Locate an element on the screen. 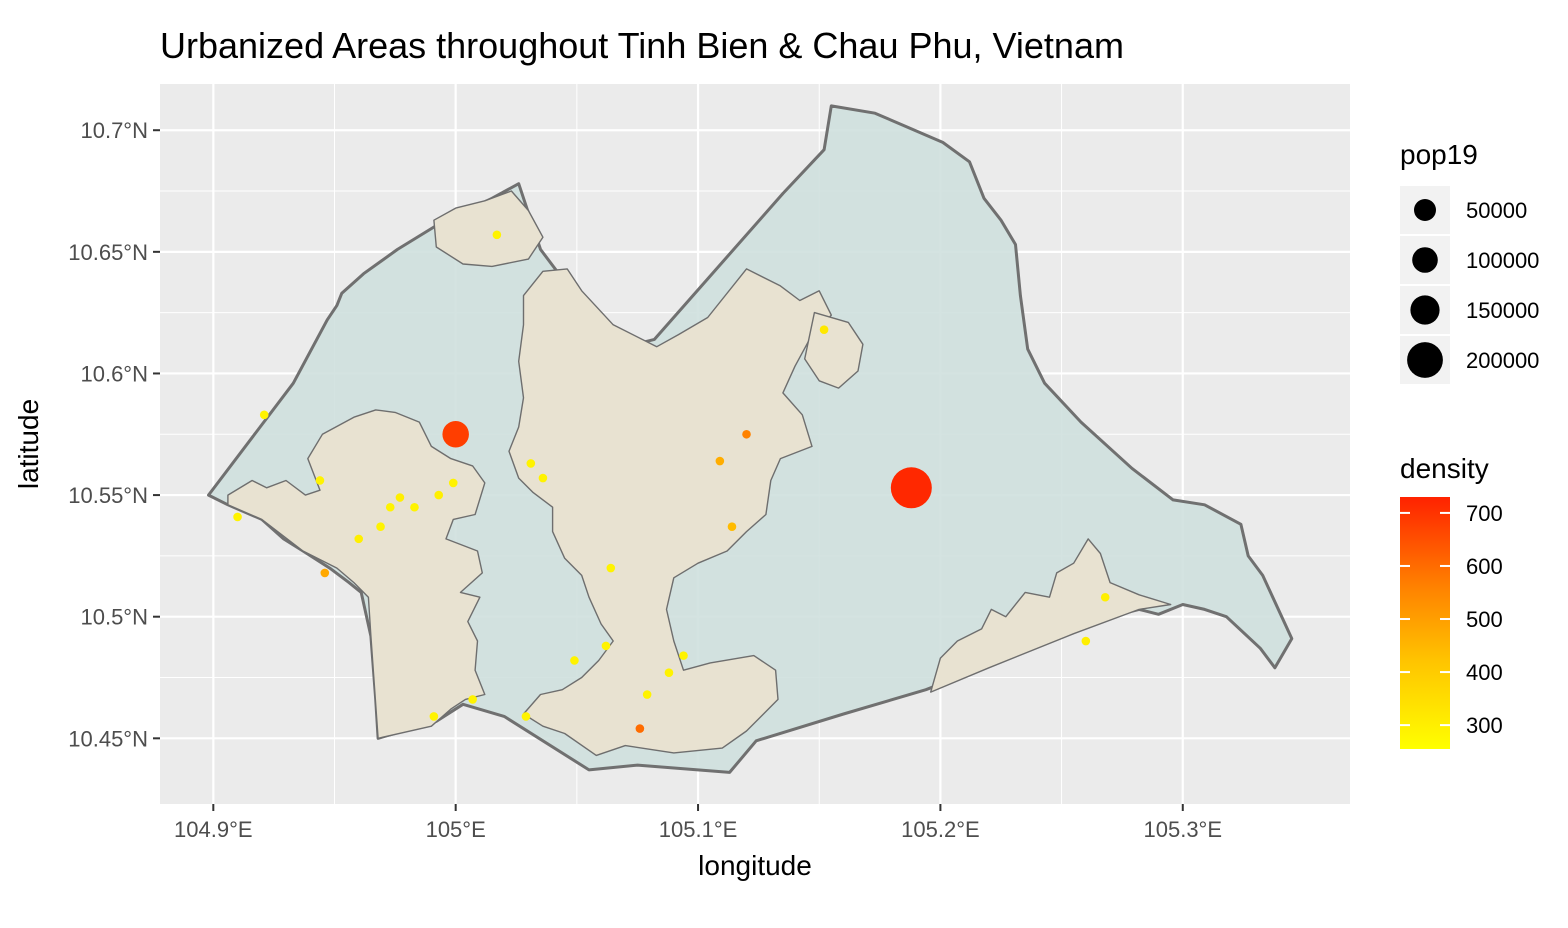 Image resolution: width=1568 pixels, height=928 pixels. colorbar-label-2: 500 is located at coordinates (1484, 619).